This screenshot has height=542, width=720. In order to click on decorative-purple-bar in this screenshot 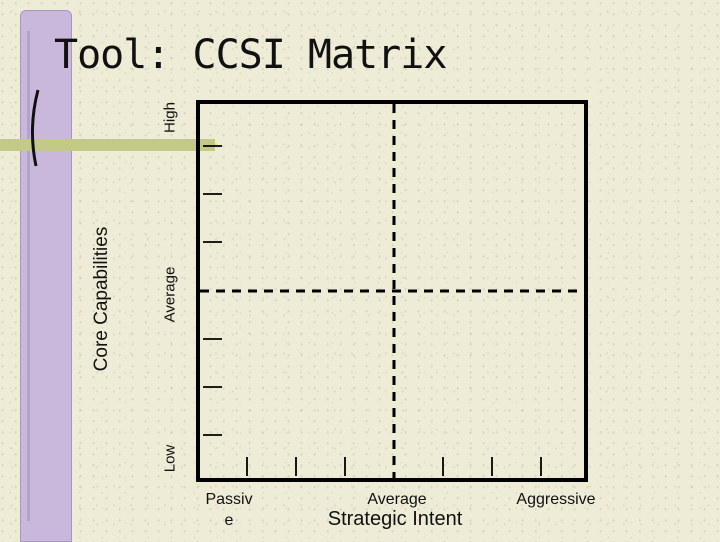, I will do `click(46, 276)`.